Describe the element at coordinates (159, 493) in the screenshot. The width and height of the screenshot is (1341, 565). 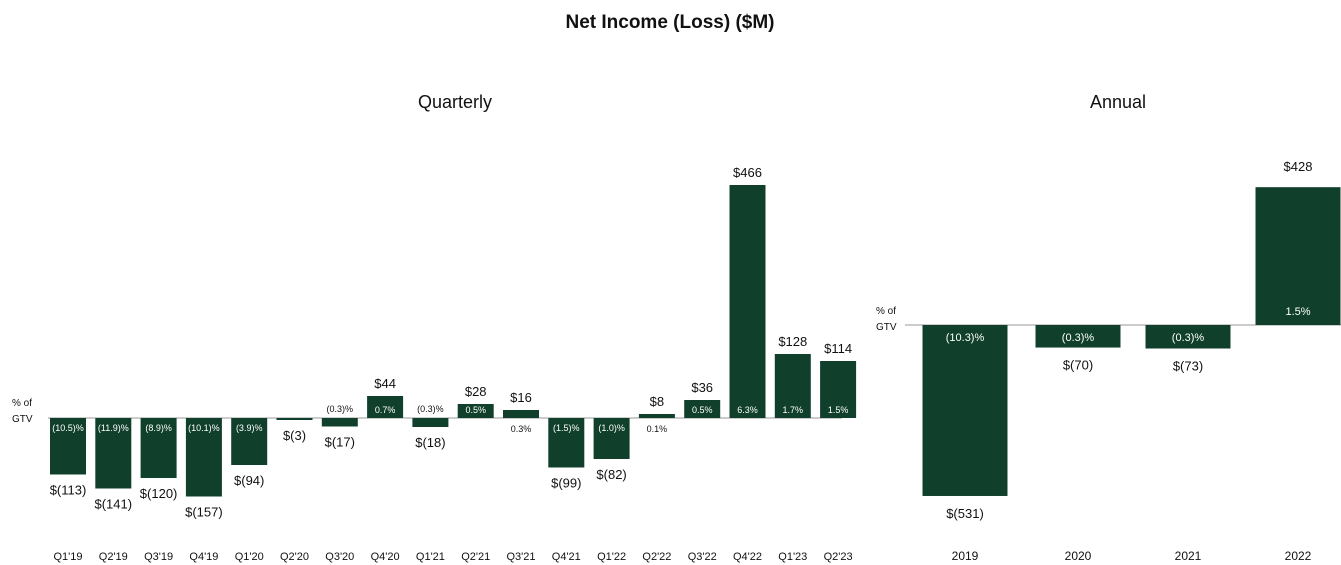
I see `quarterly-value-label: $(120)` at that location.